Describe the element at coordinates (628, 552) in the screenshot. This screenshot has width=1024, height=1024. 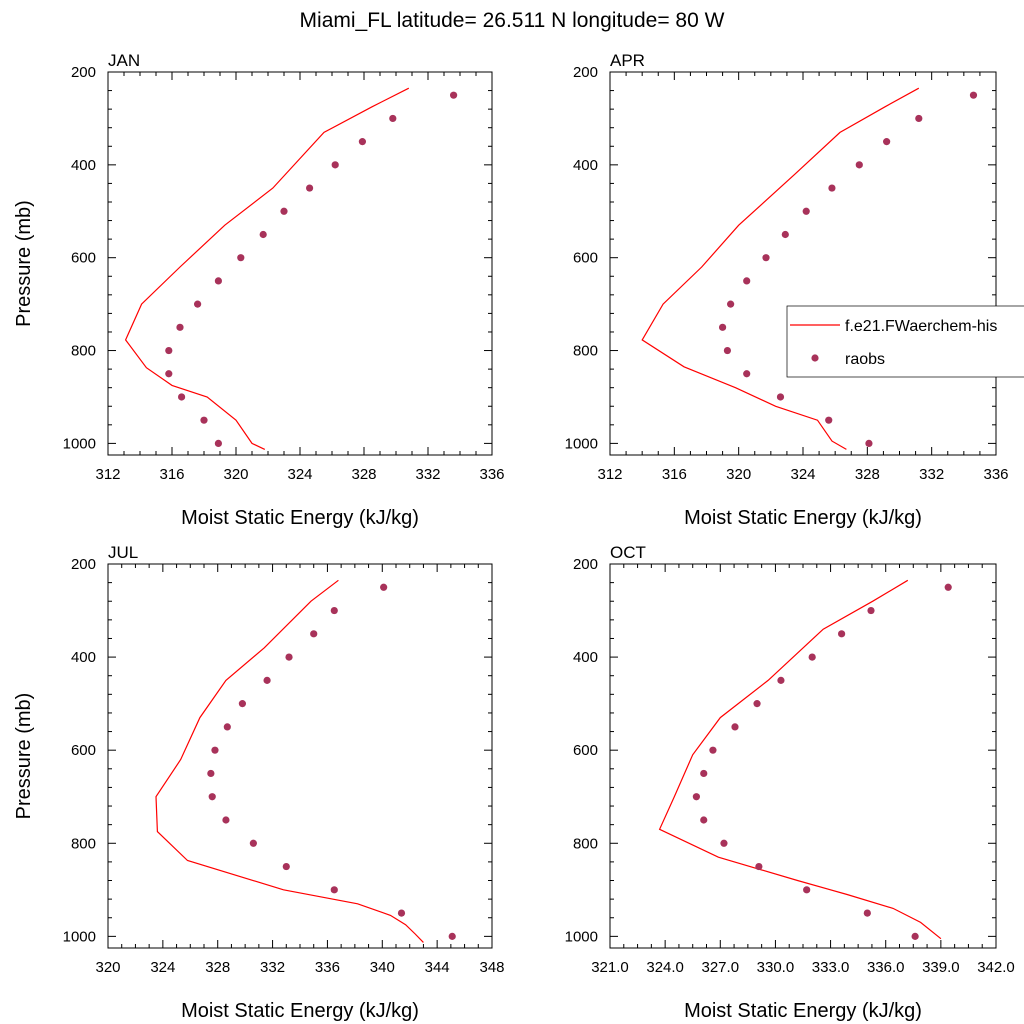
I see `panel-title: OCT` at that location.